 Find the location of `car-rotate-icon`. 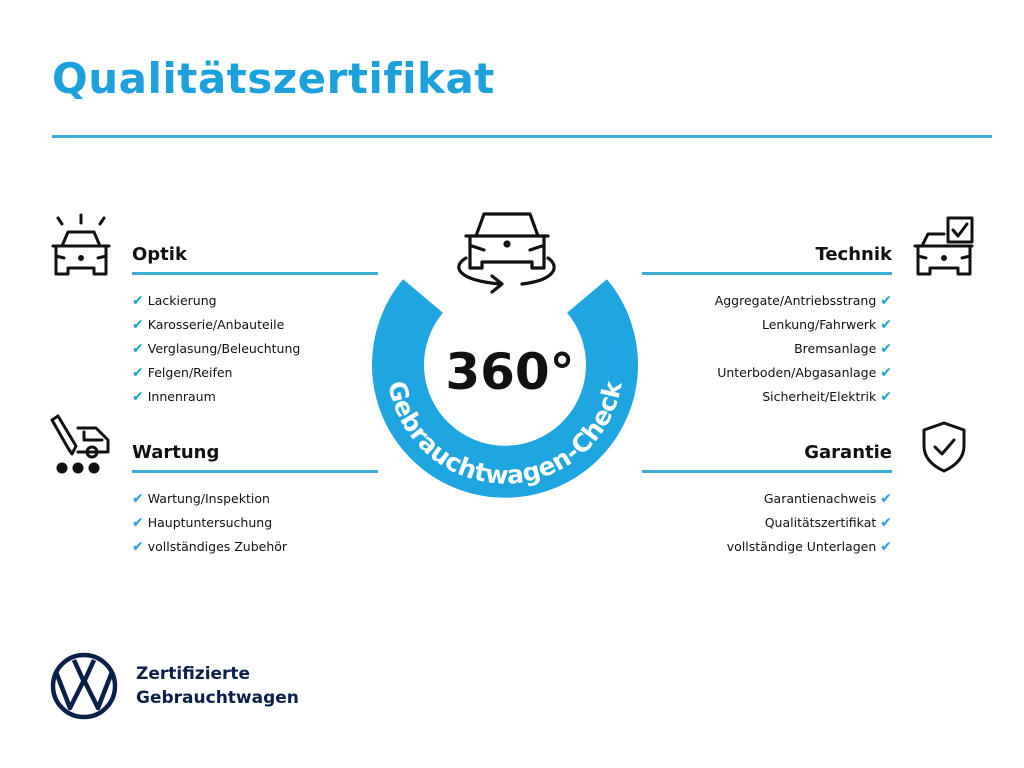

car-rotate-icon is located at coordinates (506, 253).